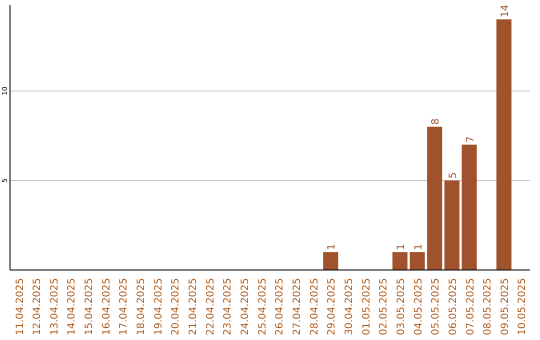 This screenshot has width=540, height=340. I want to click on x-tick-label: 19.04.2025, so click(158, 307).